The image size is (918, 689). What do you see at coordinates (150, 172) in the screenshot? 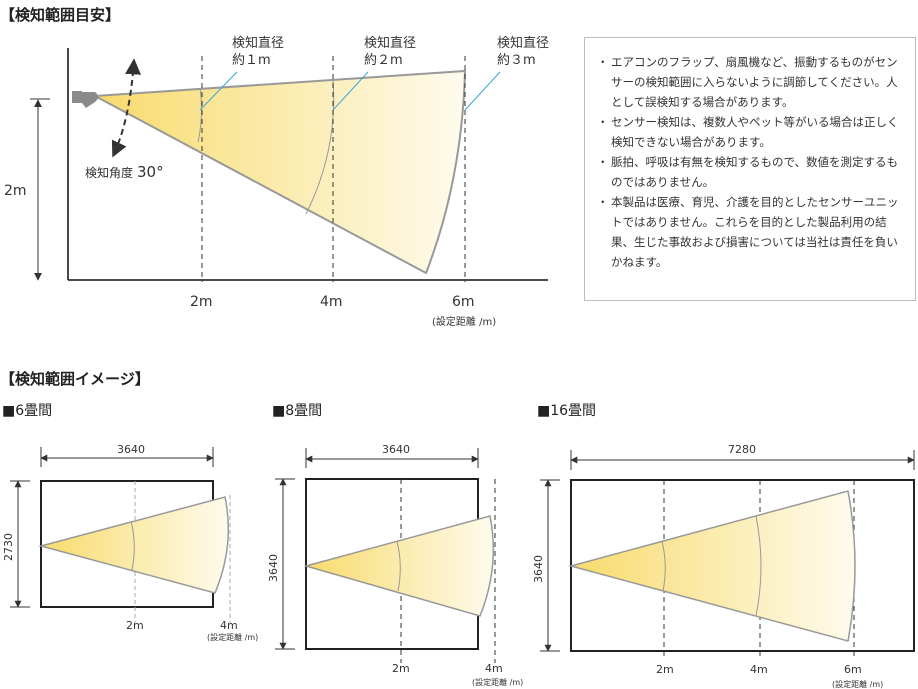
I see `angle-value: 30°` at bounding box center [150, 172].